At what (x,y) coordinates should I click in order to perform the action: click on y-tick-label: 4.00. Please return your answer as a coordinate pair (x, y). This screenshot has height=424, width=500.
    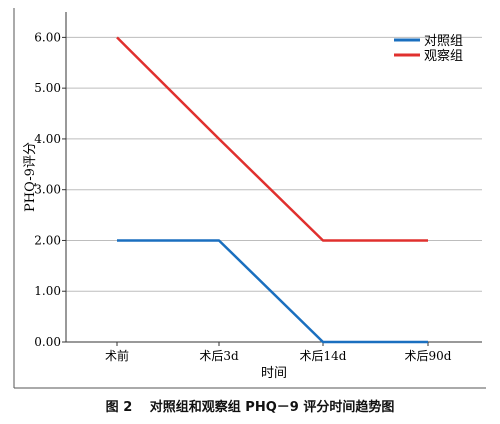
    Looking at the image, I should click on (47, 139).